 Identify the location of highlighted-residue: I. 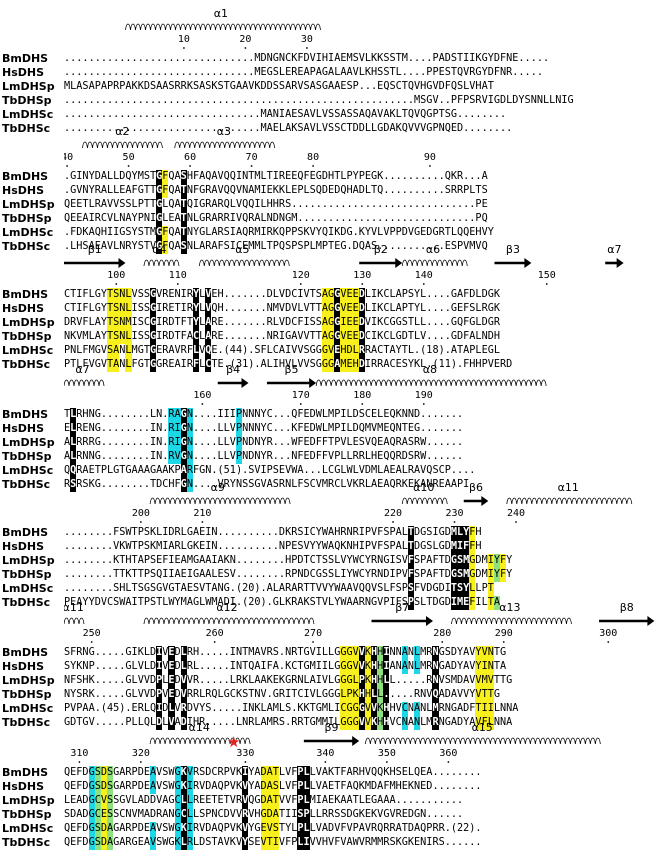
(490, 561).